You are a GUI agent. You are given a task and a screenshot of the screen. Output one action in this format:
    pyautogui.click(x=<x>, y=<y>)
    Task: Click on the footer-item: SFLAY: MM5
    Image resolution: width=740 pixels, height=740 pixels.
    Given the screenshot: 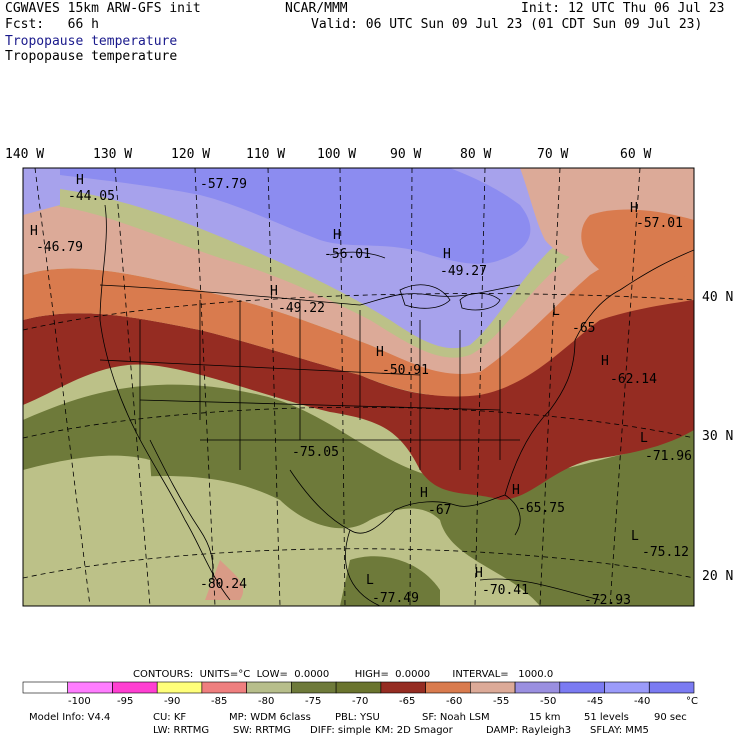 What is the action you would take?
    pyautogui.click(x=619, y=730)
    